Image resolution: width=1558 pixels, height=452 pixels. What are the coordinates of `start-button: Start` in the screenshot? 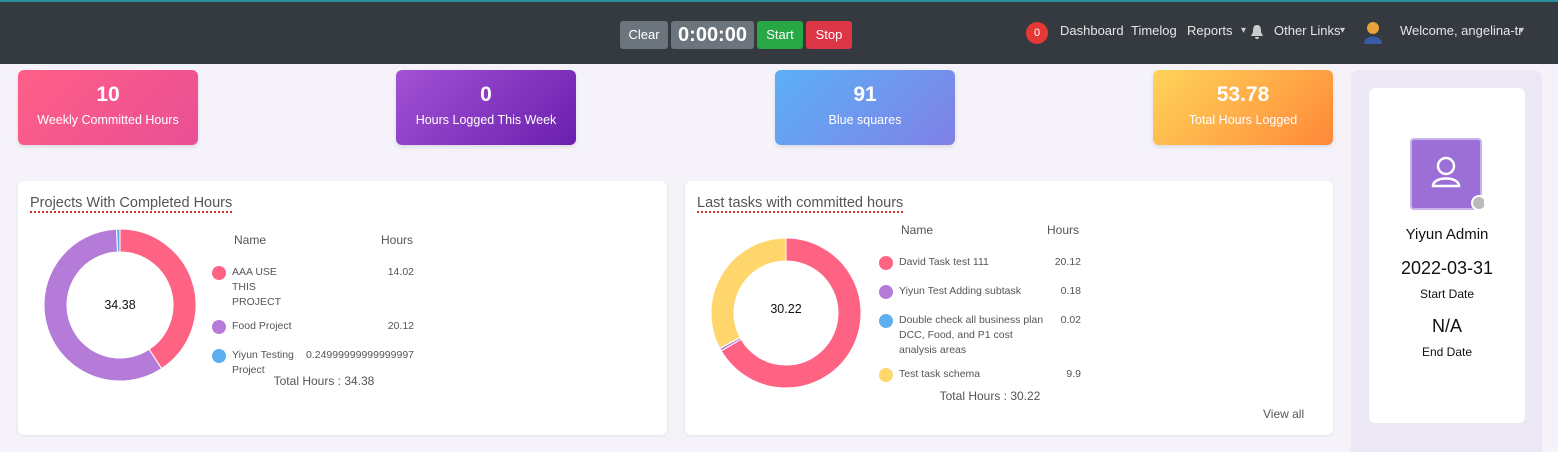 It's located at (780, 35).